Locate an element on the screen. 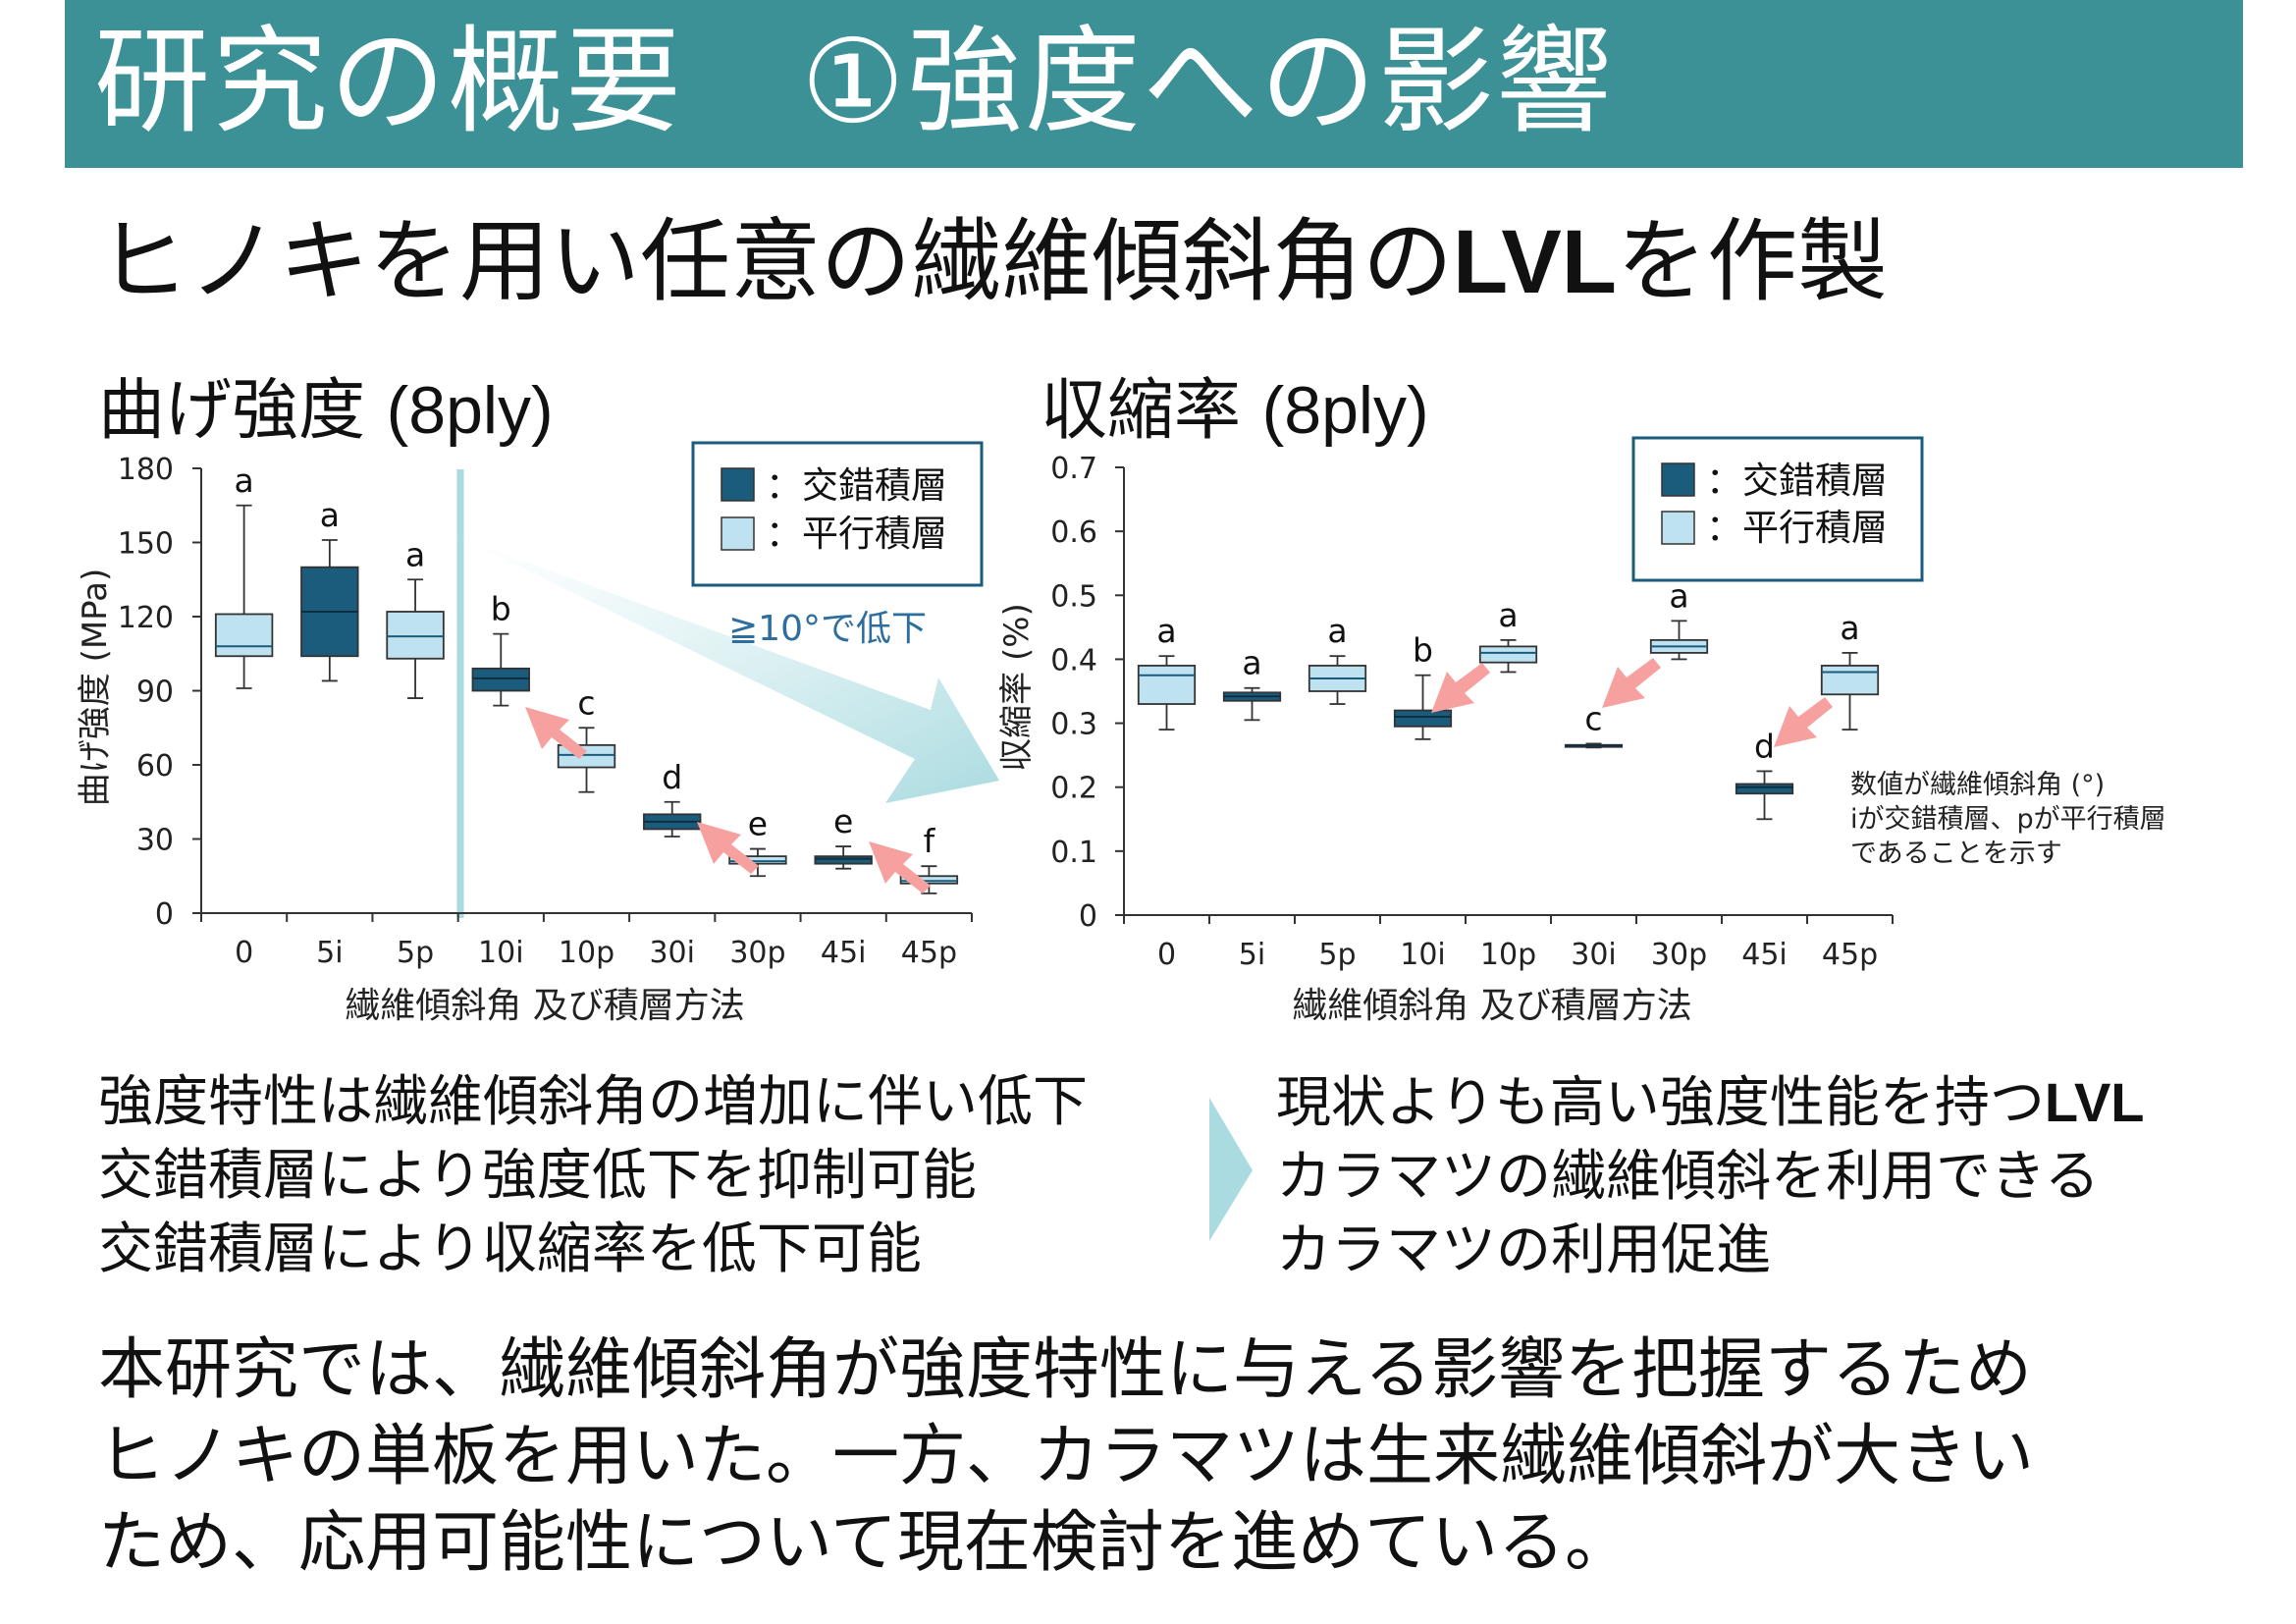  chart2-title: 収縮率 (8ply) is located at coordinates (1235, 411).